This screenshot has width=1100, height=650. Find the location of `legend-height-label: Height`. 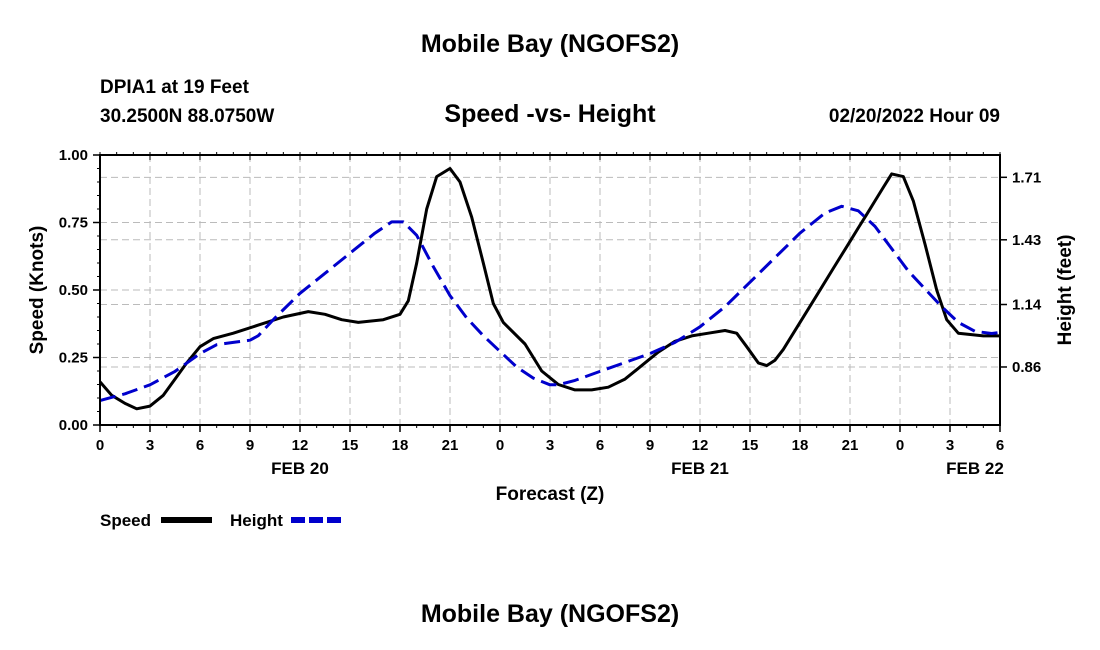

legend-height-label: Height is located at coordinates (256, 520).